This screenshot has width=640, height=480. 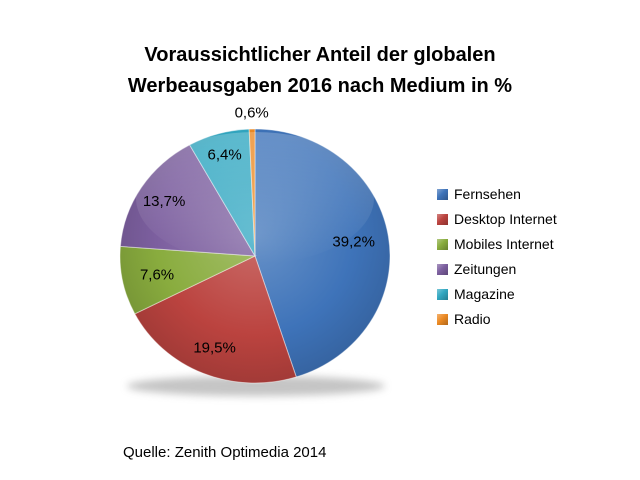 I want to click on legend-label: Magazine, so click(x=484, y=294).